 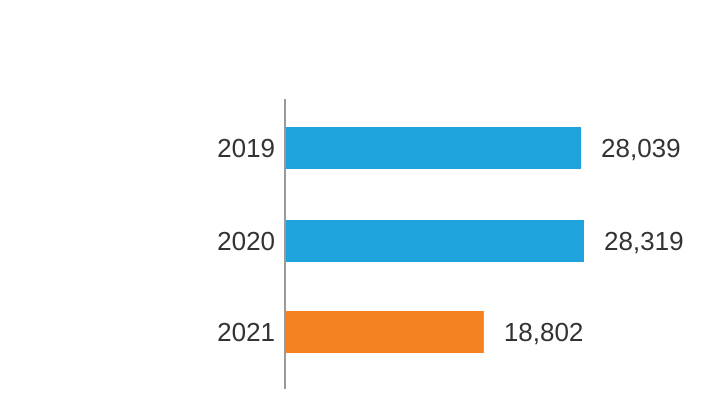 I want to click on category-label-2020: 2020, so click(x=246, y=241).